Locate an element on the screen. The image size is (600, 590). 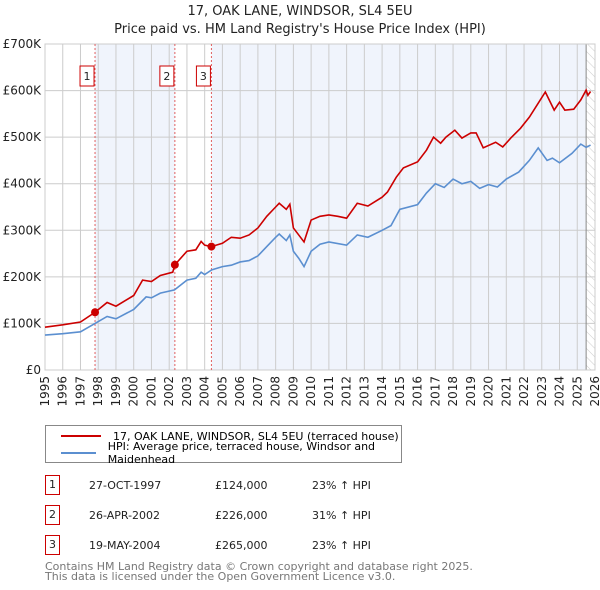
chart-title: 17, OAK LANE, WINDSOR, SL4 5EU is located at coordinates (300, 11).